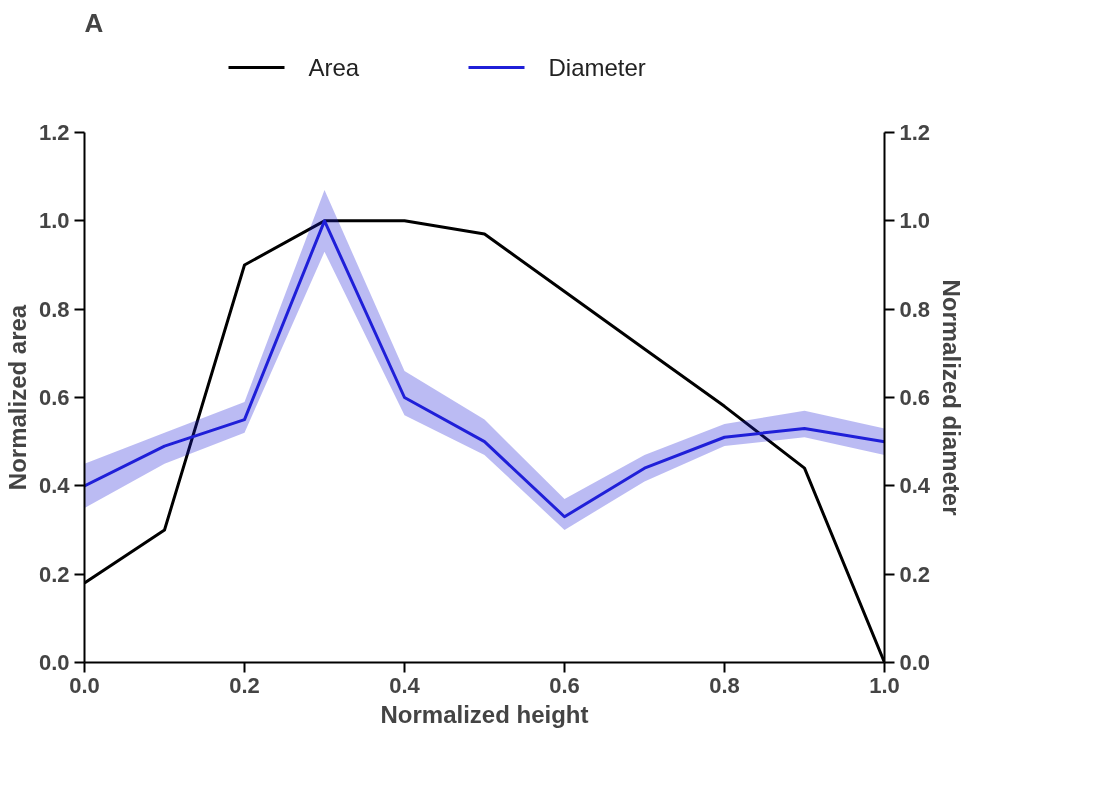 This screenshot has height=785, width=1096. Describe the element at coordinates (54, 132) in the screenshot. I see `y-tick-label: 1.2` at that location.